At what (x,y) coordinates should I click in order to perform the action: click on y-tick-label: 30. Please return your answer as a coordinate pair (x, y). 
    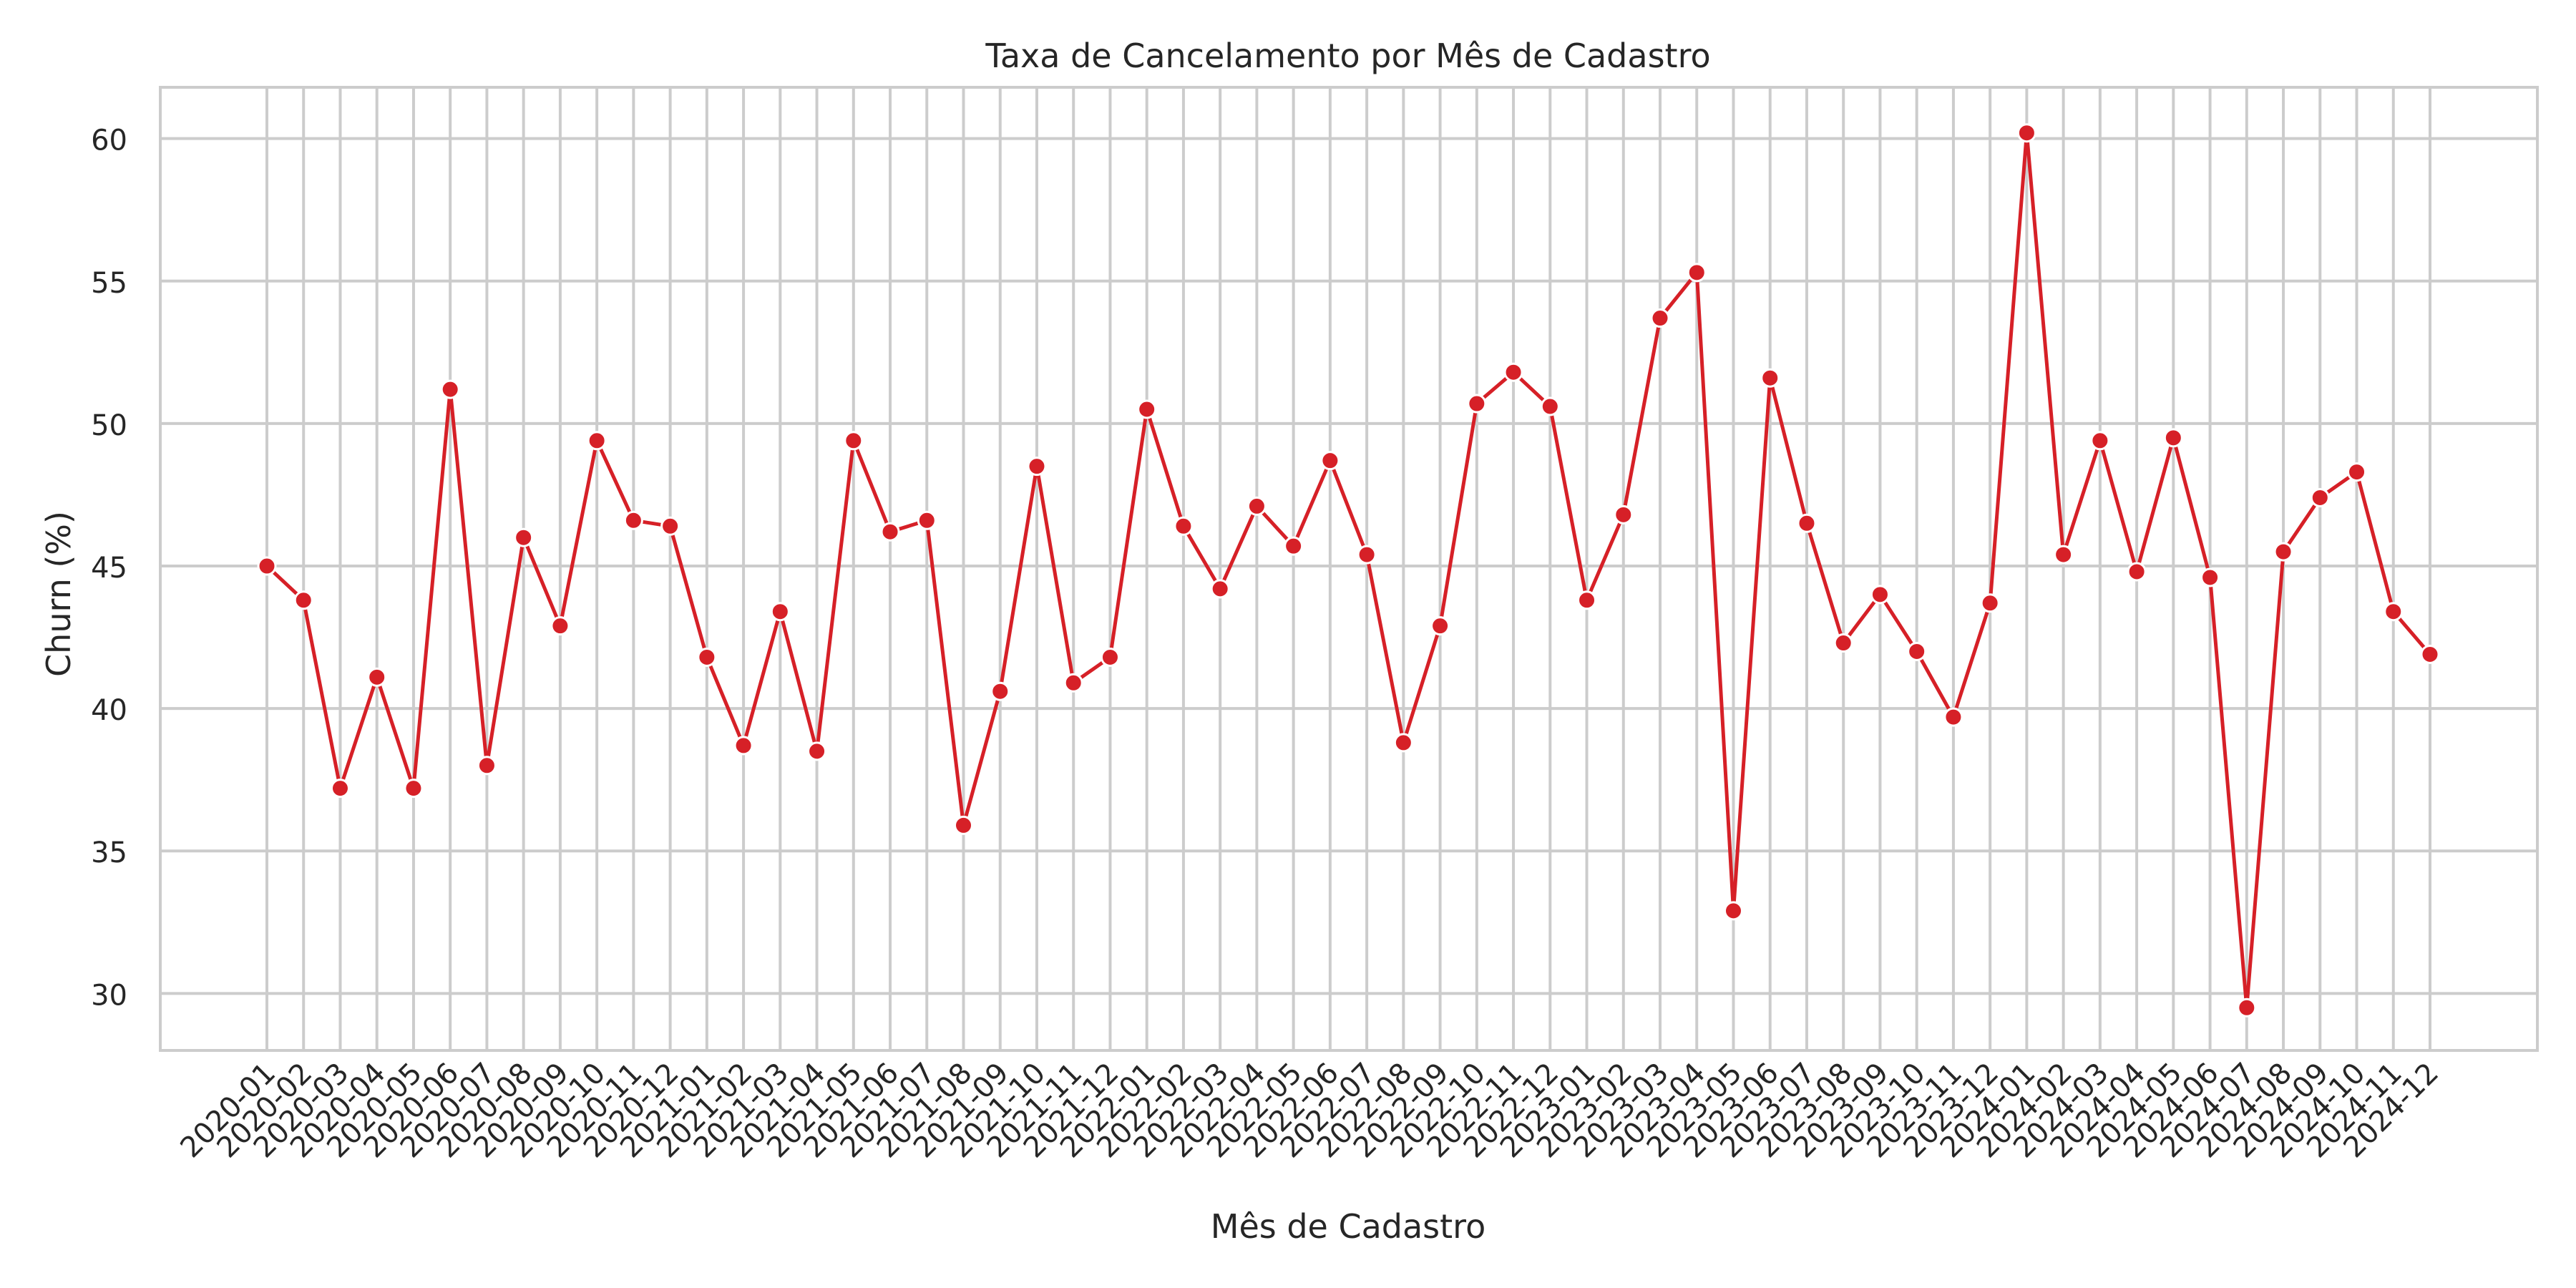
    Looking at the image, I should click on (109, 995).